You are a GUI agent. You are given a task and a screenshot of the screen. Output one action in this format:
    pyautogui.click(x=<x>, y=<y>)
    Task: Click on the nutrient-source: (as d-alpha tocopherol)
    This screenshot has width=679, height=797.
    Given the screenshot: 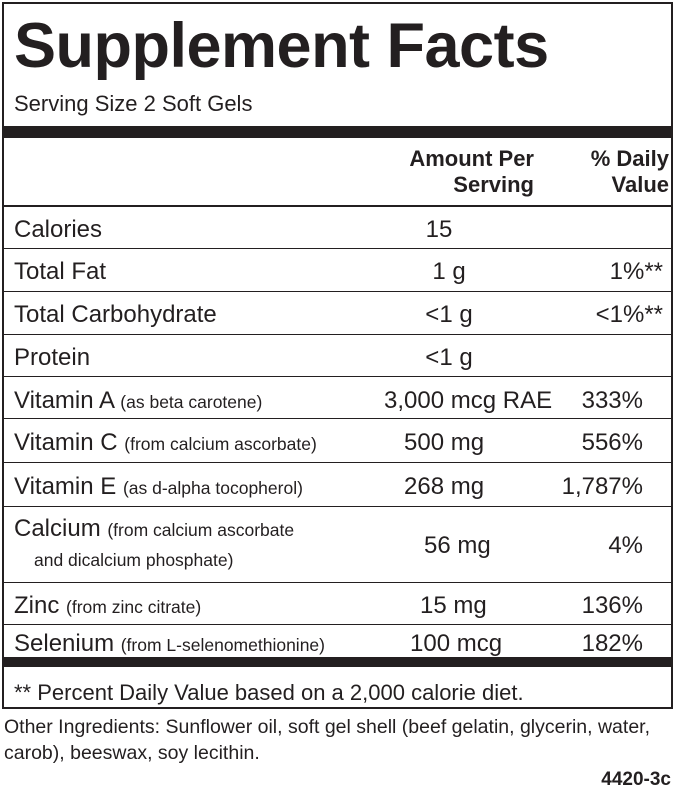 What is the action you would take?
    pyautogui.click(x=212, y=488)
    